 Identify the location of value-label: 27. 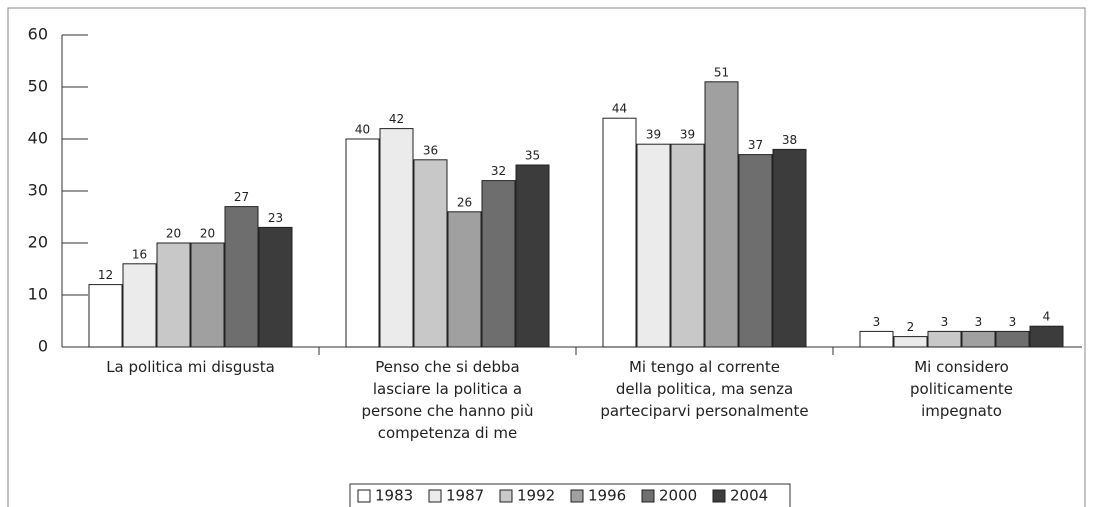
(241, 197).